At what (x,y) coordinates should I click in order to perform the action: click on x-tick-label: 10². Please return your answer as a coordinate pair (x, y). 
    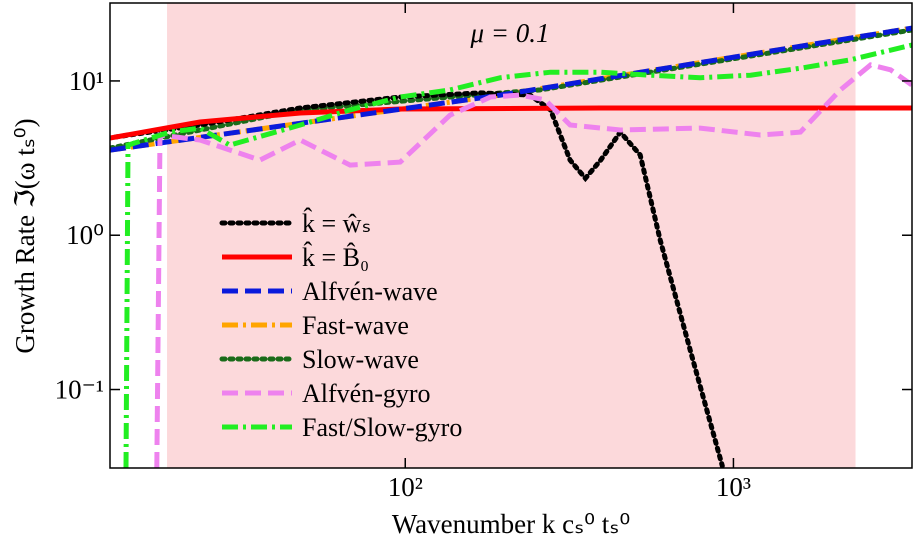
    Looking at the image, I should click on (405, 487).